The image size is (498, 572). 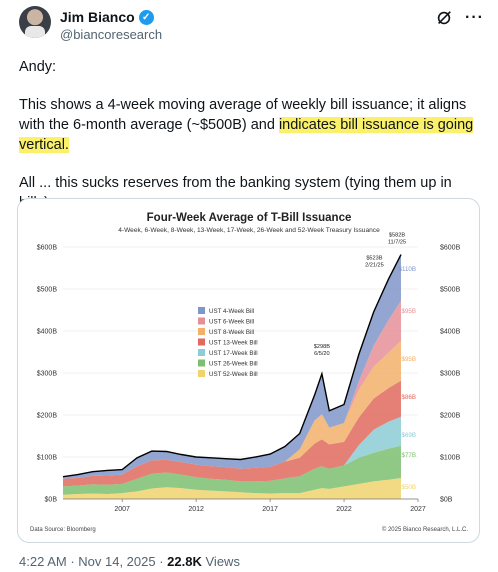 What do you see at coordinates (450, 416) in the screenshot?
I see `y-tick-label-right: $200B` at bounding box center [450, 416].